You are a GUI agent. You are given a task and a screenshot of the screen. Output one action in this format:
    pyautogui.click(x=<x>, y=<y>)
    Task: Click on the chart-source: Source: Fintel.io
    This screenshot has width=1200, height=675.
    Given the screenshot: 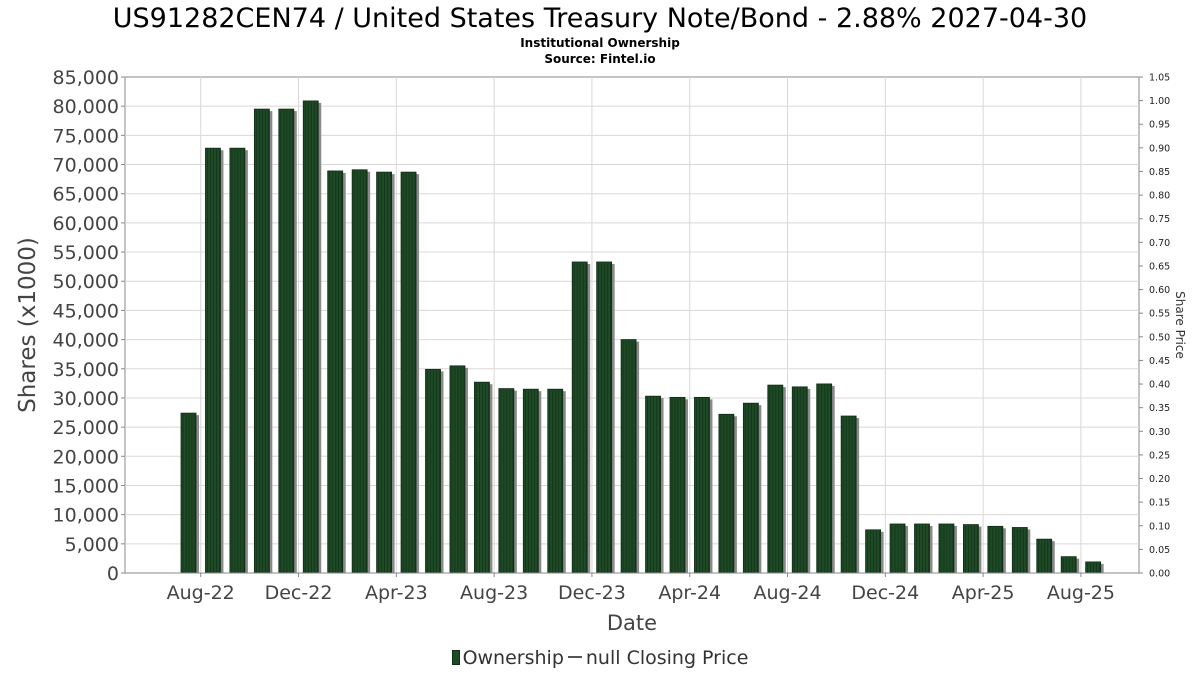 What is the action you would take?
    pyautogui.click(x=600, y=59)
    